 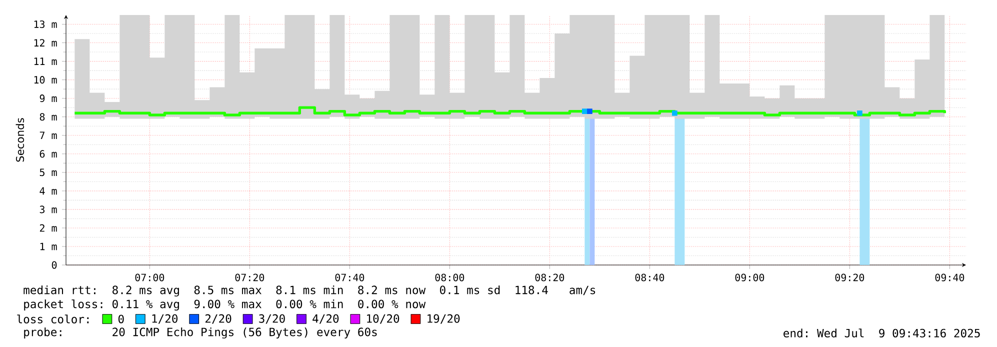 What do you see at coordinates (165, 319) in the screenshot?
I see `legend-label: 1/20` at bounding box center [165, 319].